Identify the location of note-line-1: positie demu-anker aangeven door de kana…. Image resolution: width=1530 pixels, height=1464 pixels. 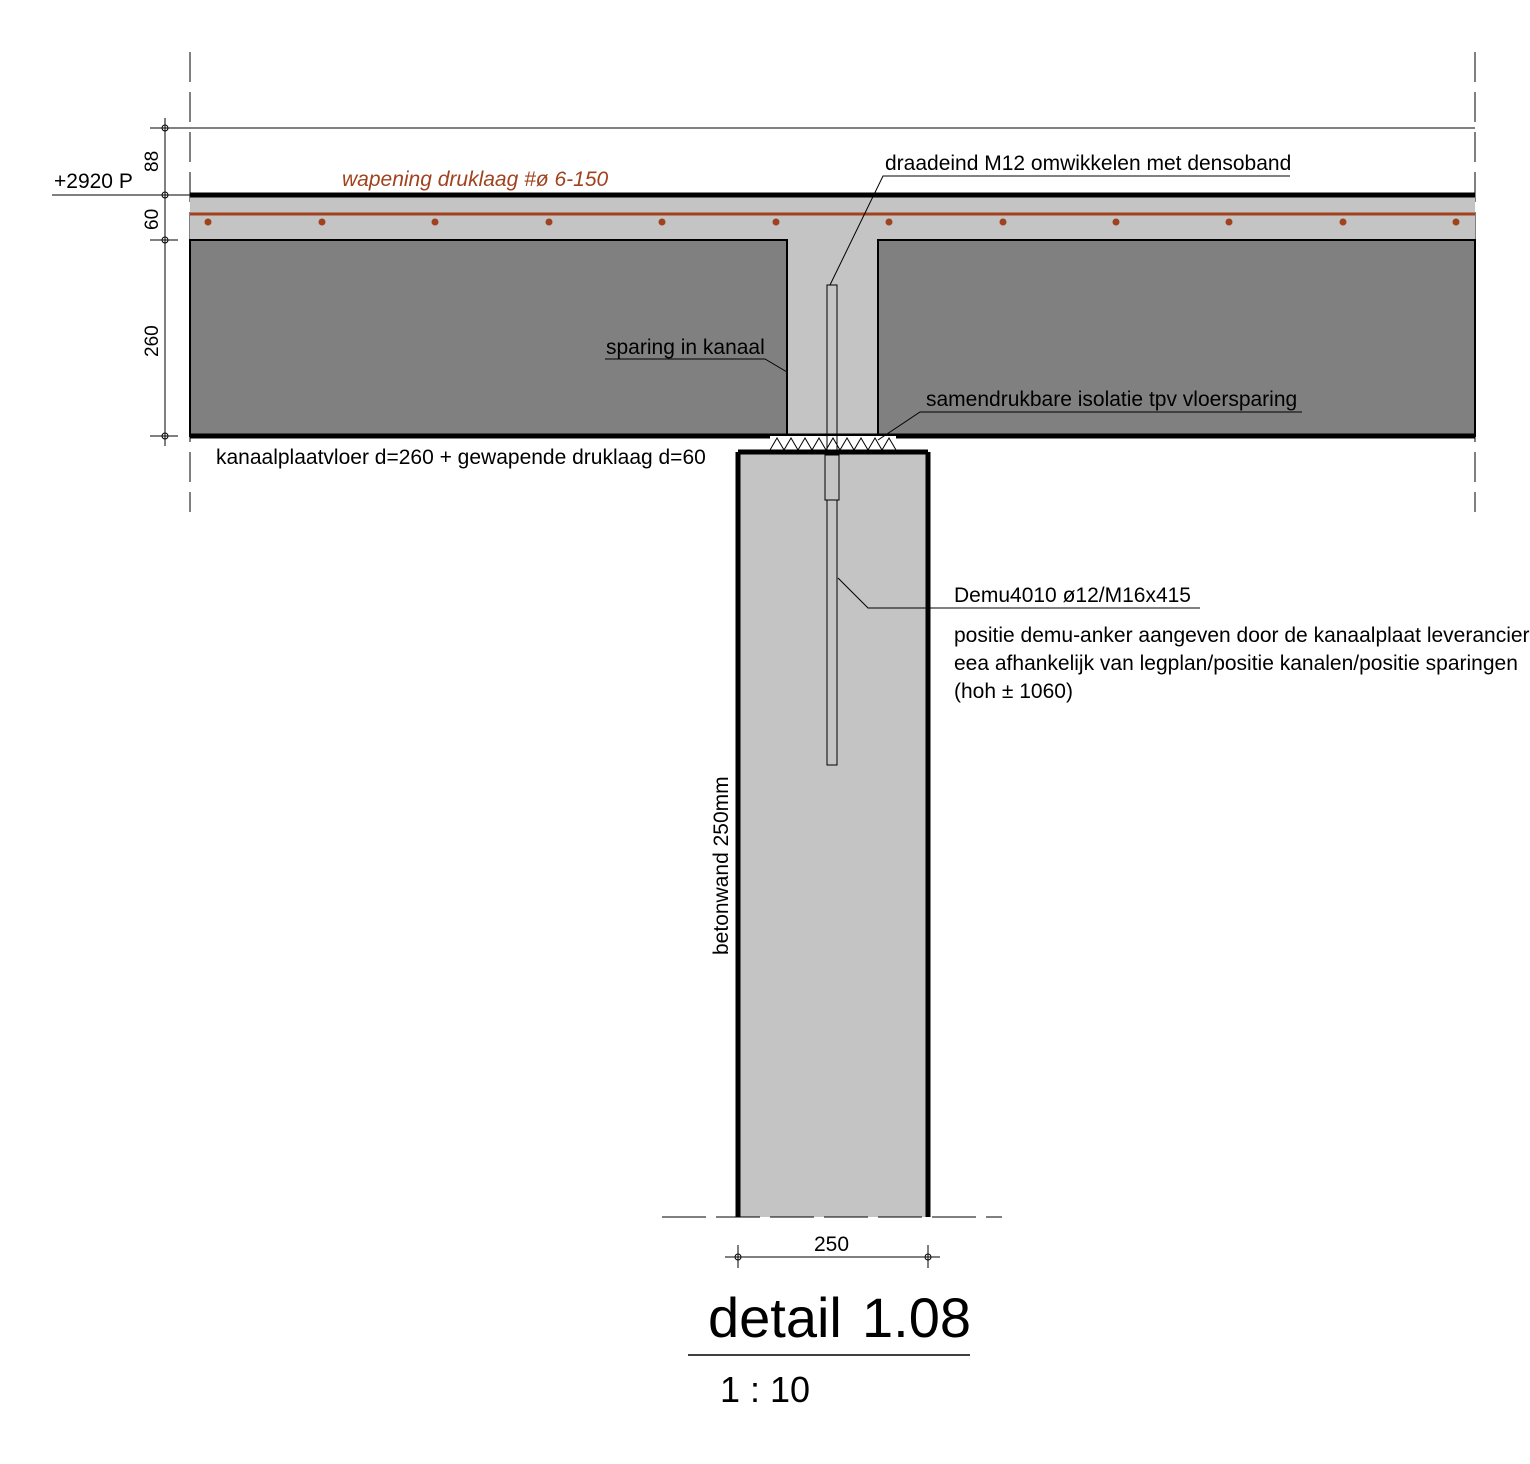
(1242, 635).